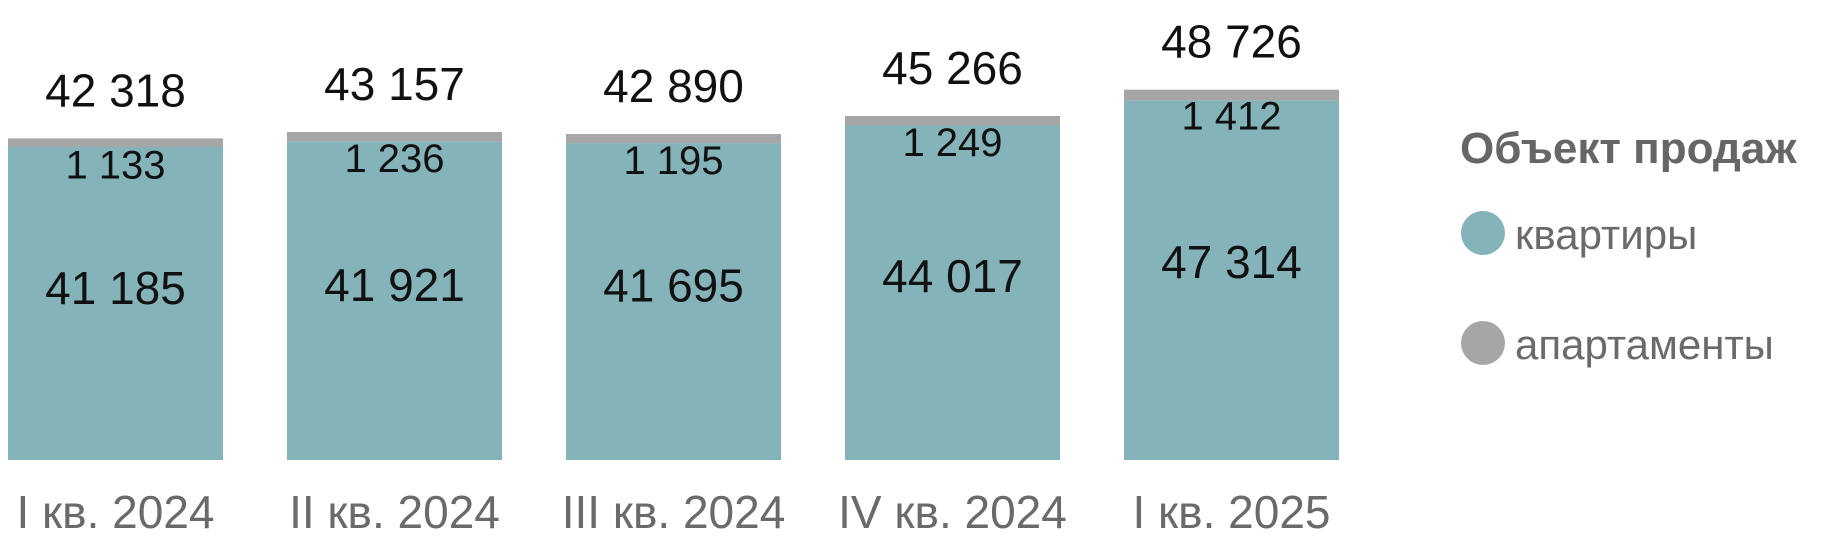 The image size is (1825, 541). I want to click on total-label-4: 45 266, so click(952, 68).